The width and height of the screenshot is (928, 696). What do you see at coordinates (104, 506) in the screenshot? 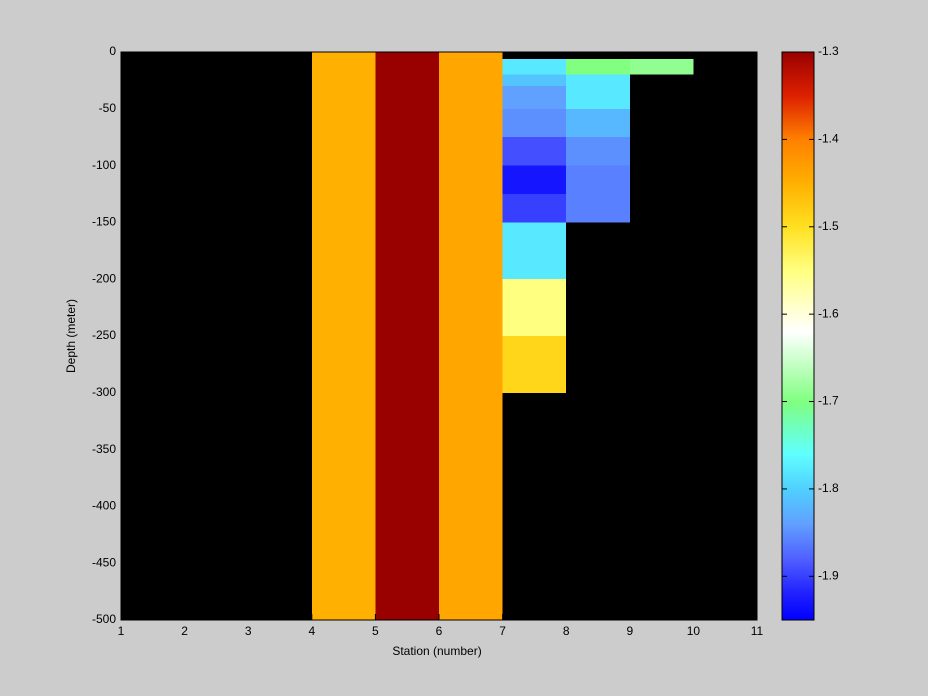
I see `y-tick-label: -400` at bounding box center [104, 506].